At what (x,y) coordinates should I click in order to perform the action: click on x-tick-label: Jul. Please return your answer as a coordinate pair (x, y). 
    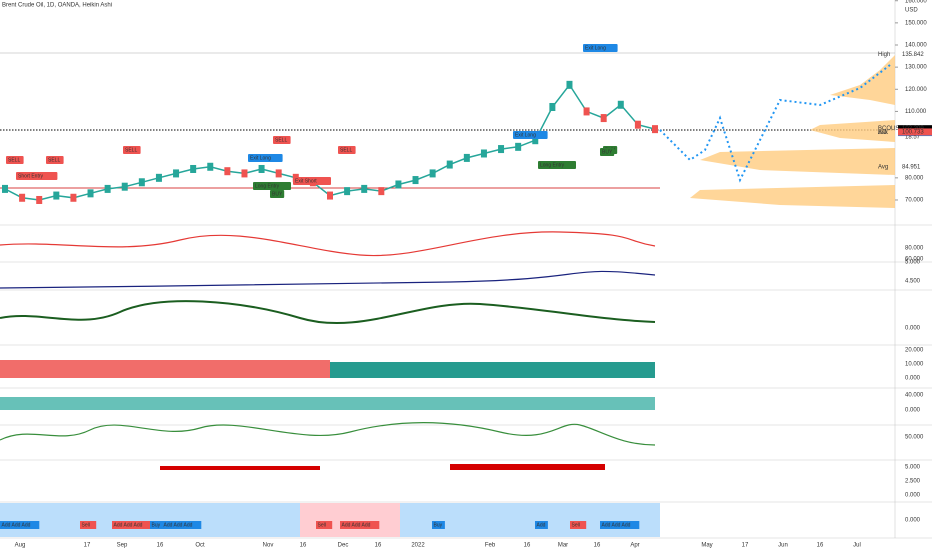
    Looking at the image, I should click on (857, 546).